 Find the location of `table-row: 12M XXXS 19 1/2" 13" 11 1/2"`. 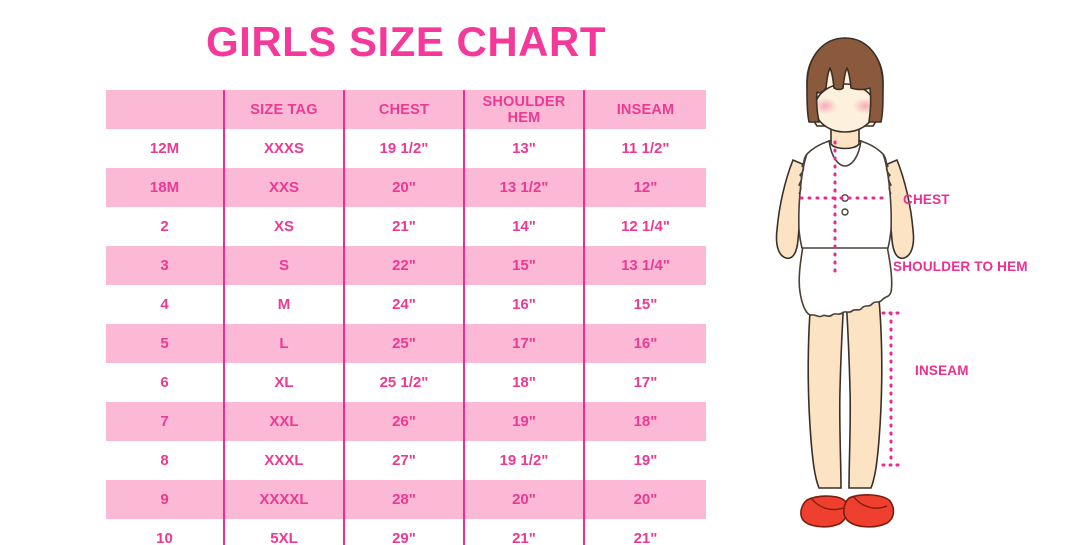

table-row: 12M XXXS 19 1/2" 13" 11 1/2" is located at coordinates (406, 148).